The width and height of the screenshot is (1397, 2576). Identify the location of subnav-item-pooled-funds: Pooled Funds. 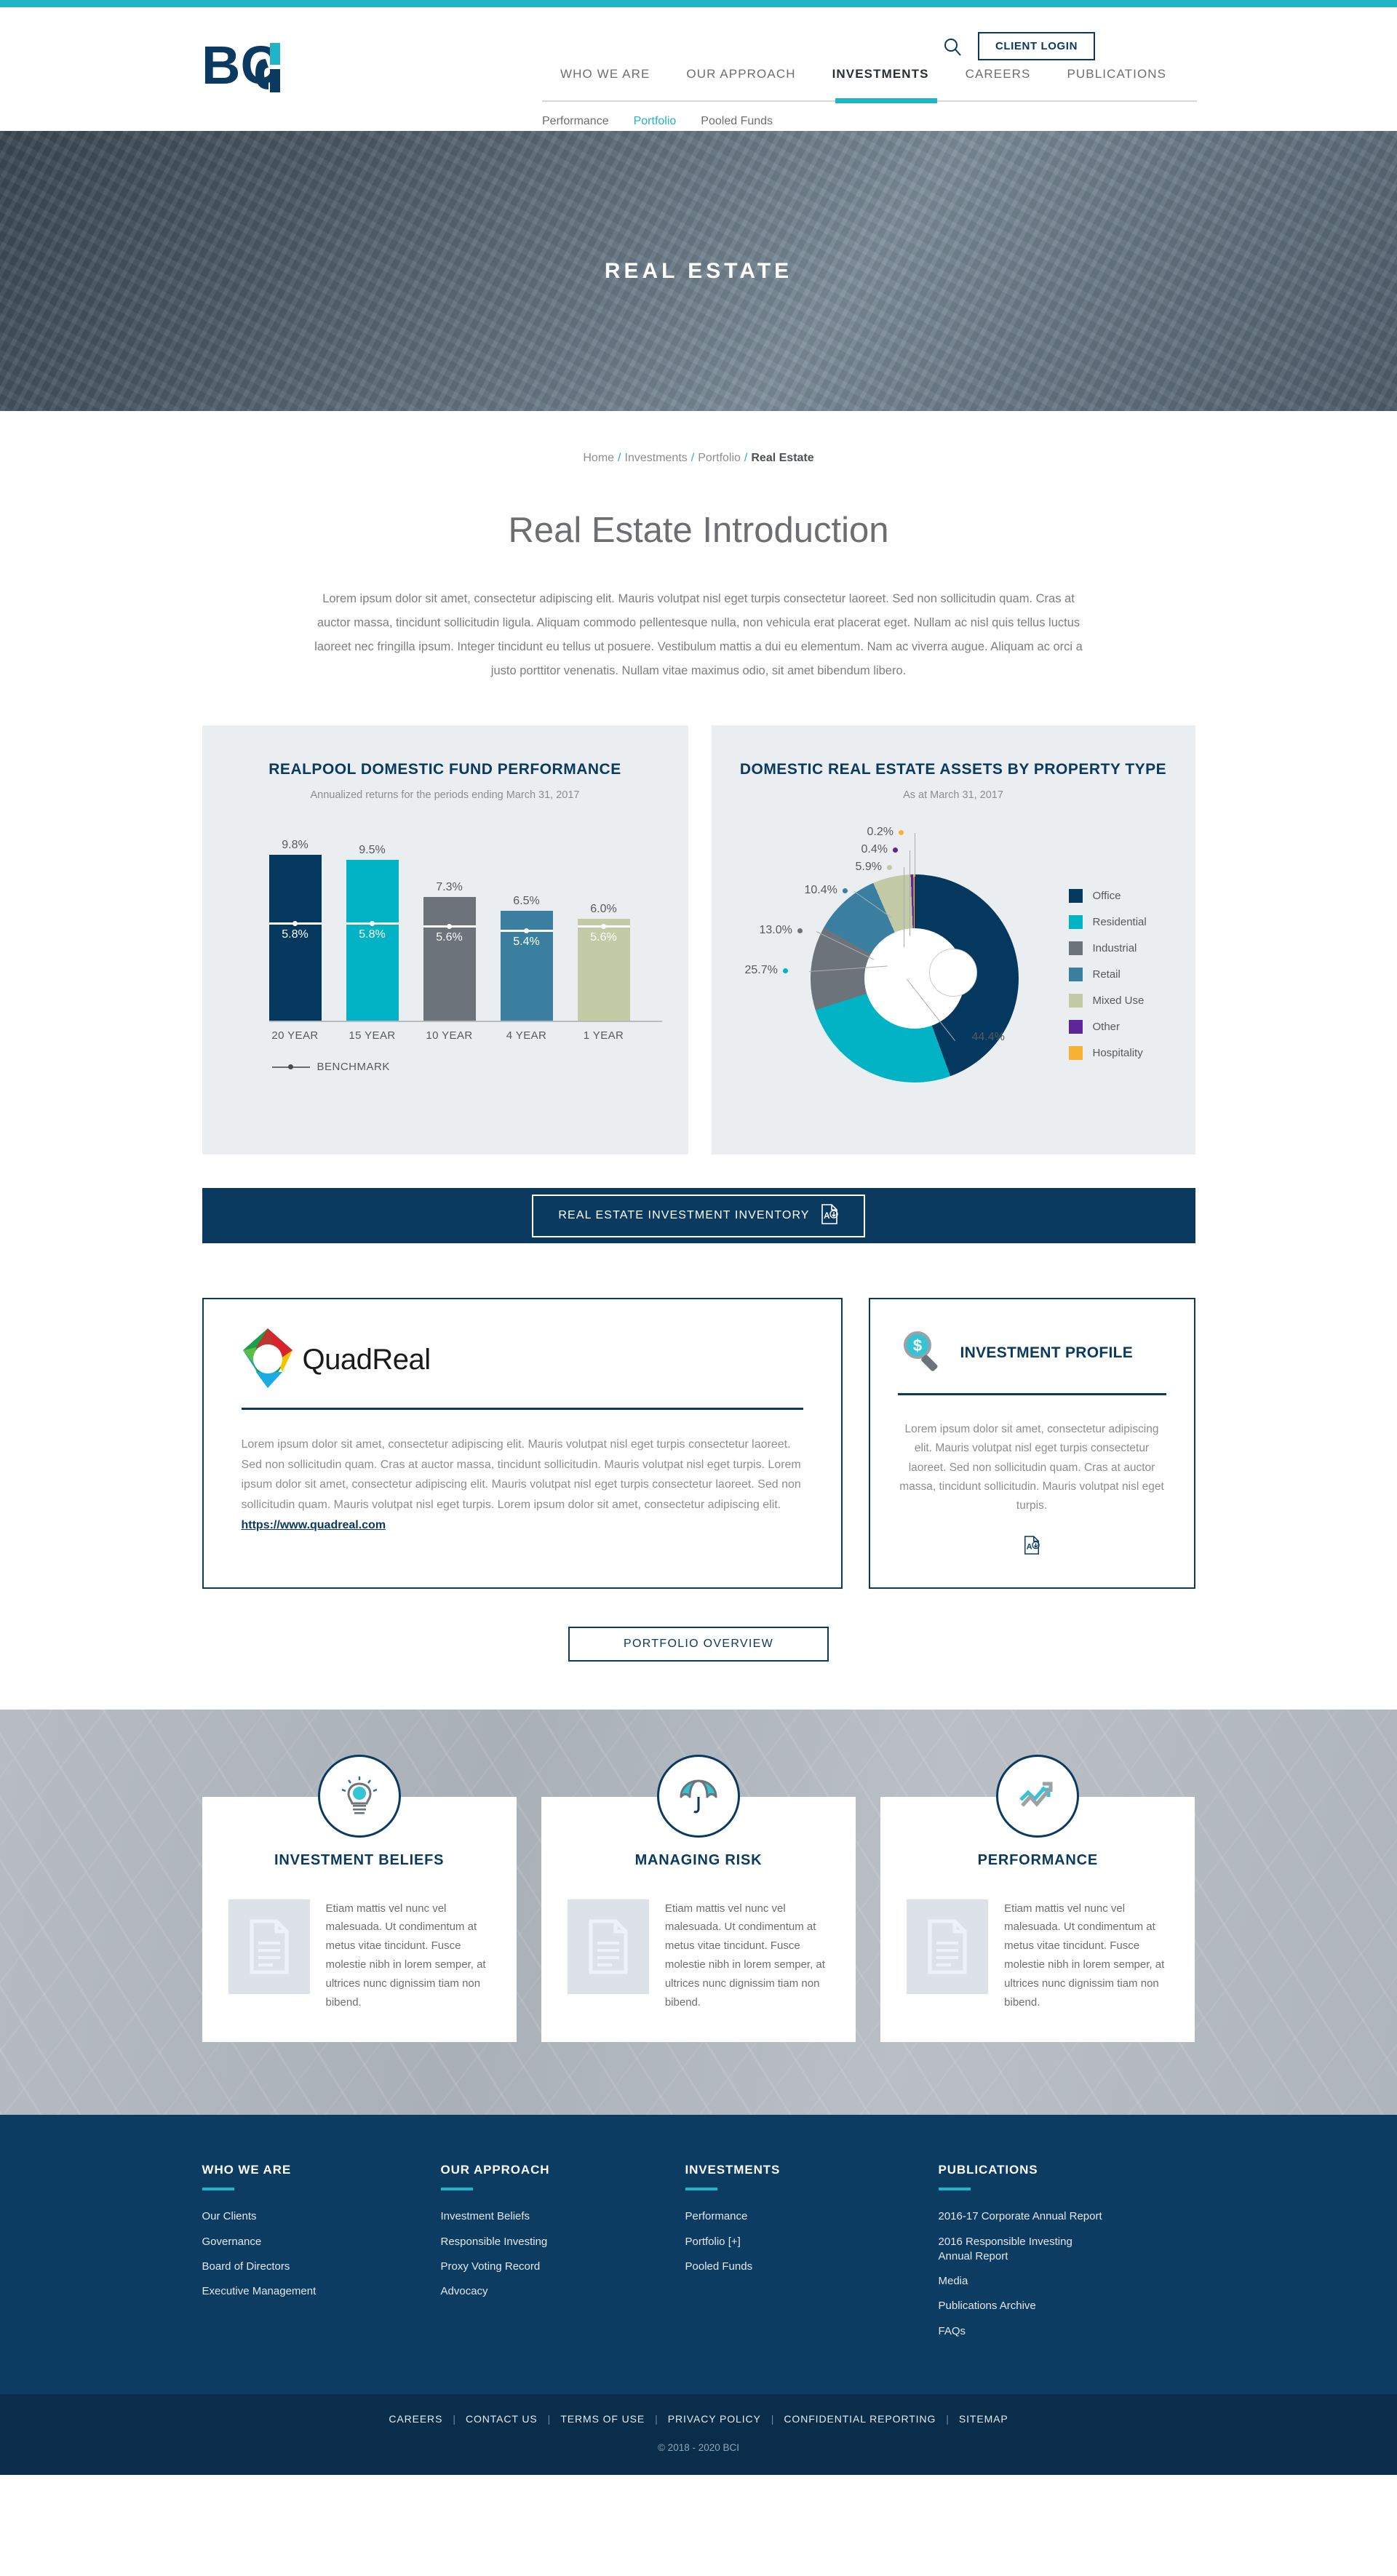
(737, 121).